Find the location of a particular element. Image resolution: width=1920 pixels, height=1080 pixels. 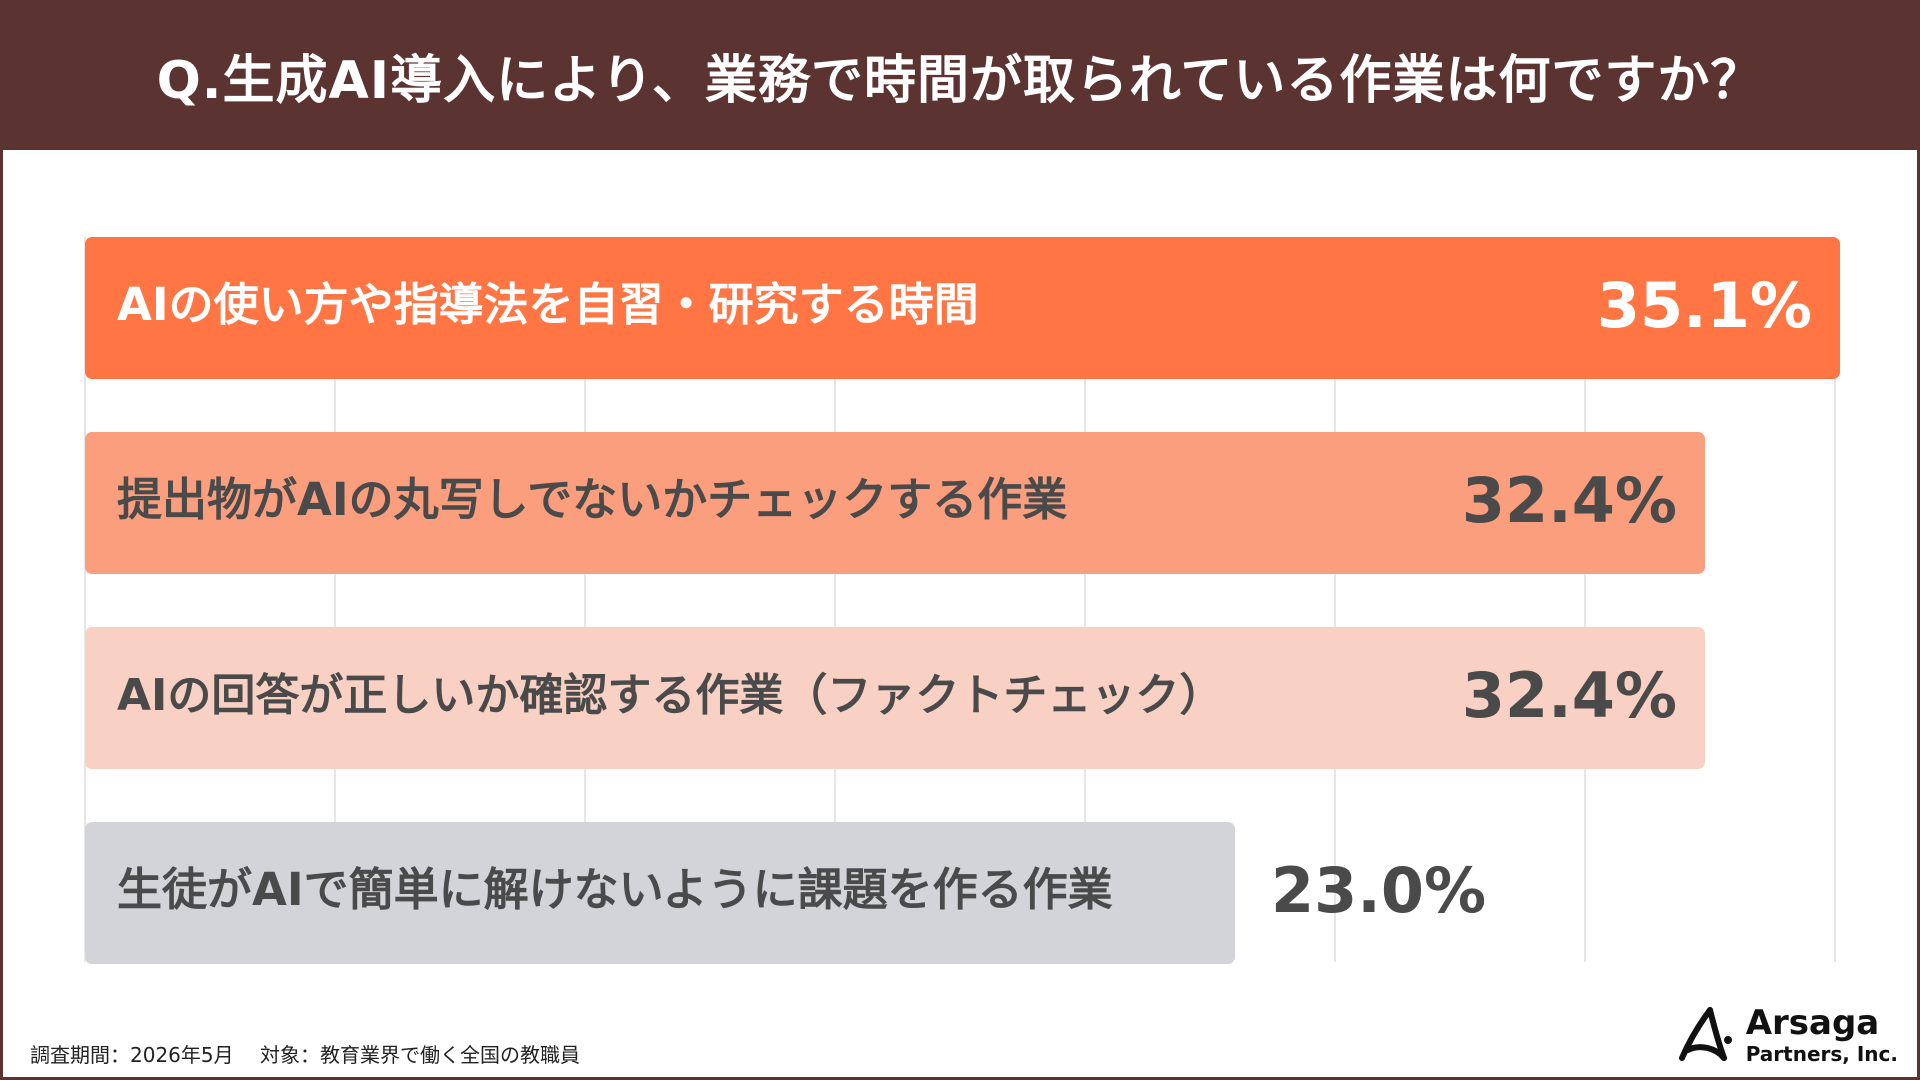

bar-group: AIの使い方や指導法を自習・研究する時間 35.1% is located at coordinates (962, 308).